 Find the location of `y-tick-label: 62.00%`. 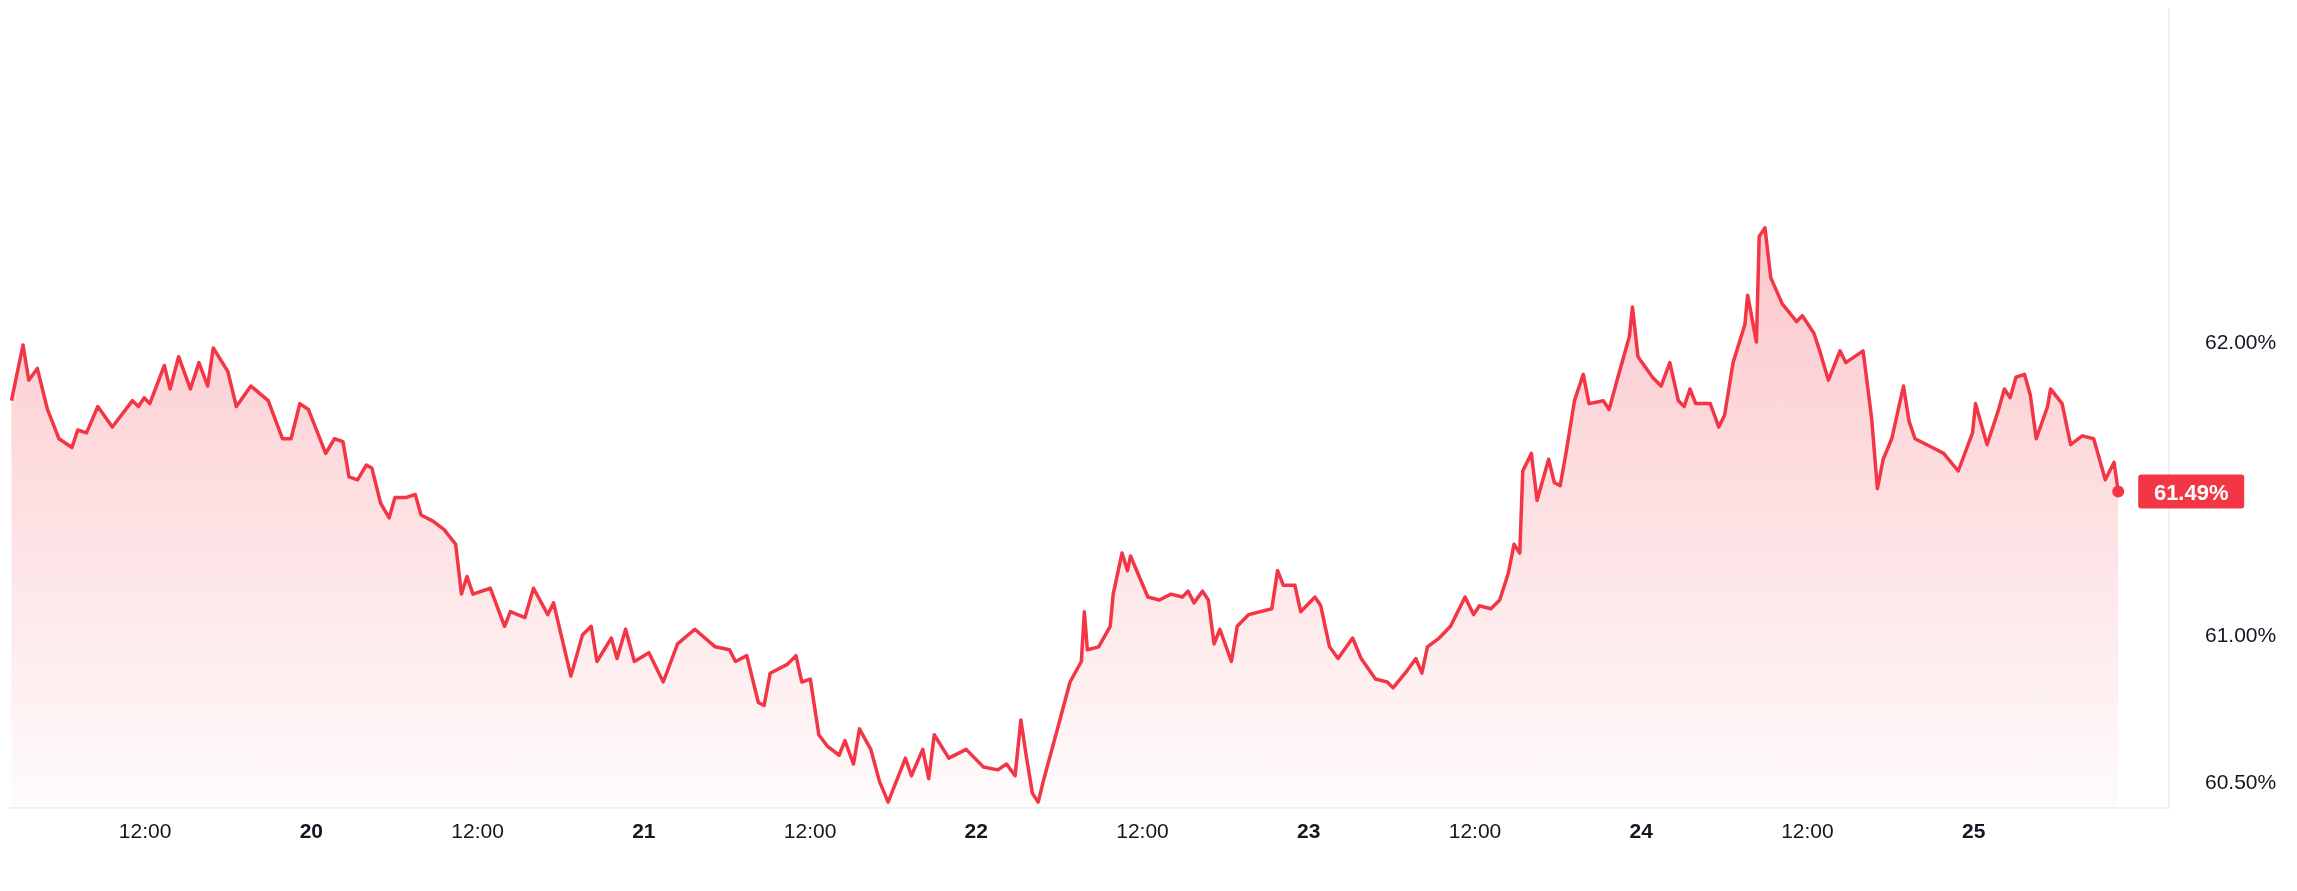

y-tick-label: 62.00% is located at coordinates (2241, 342).